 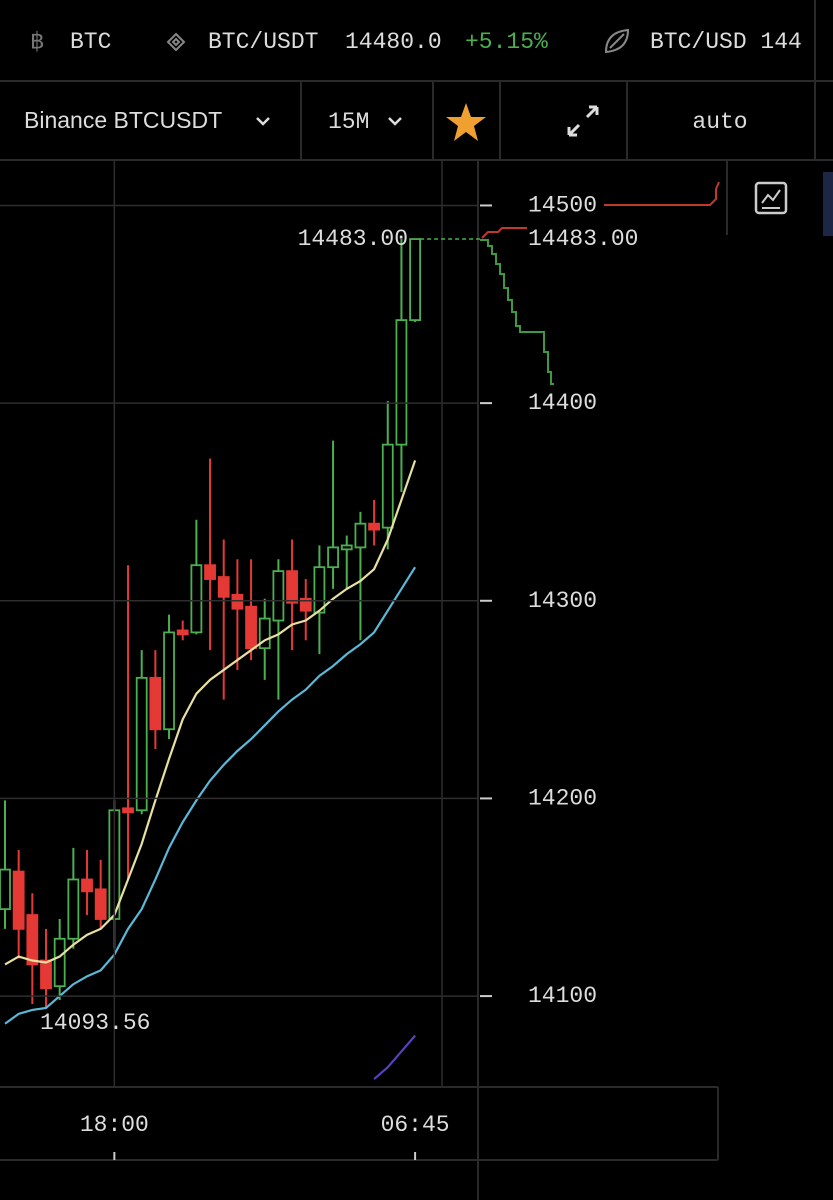 I want to click on low-annotation: 14093.56, so click(x=95, y=1023).